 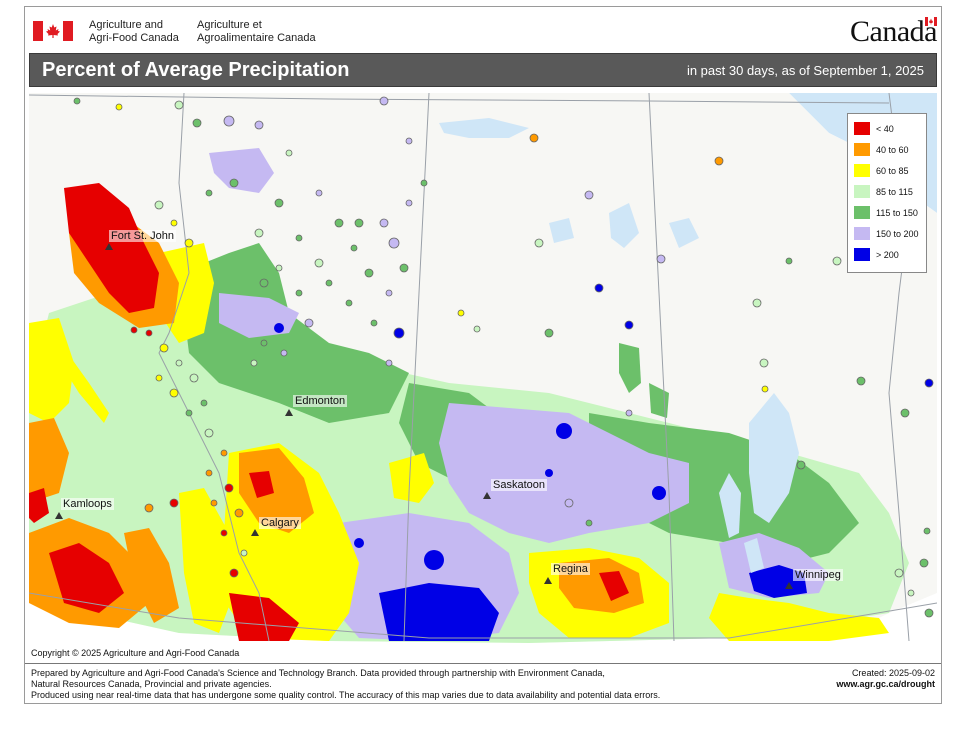 What do you see at coordinates (684, 233) in the screenshot?
I see `lake-north-east` at bounding box center [684, 233].